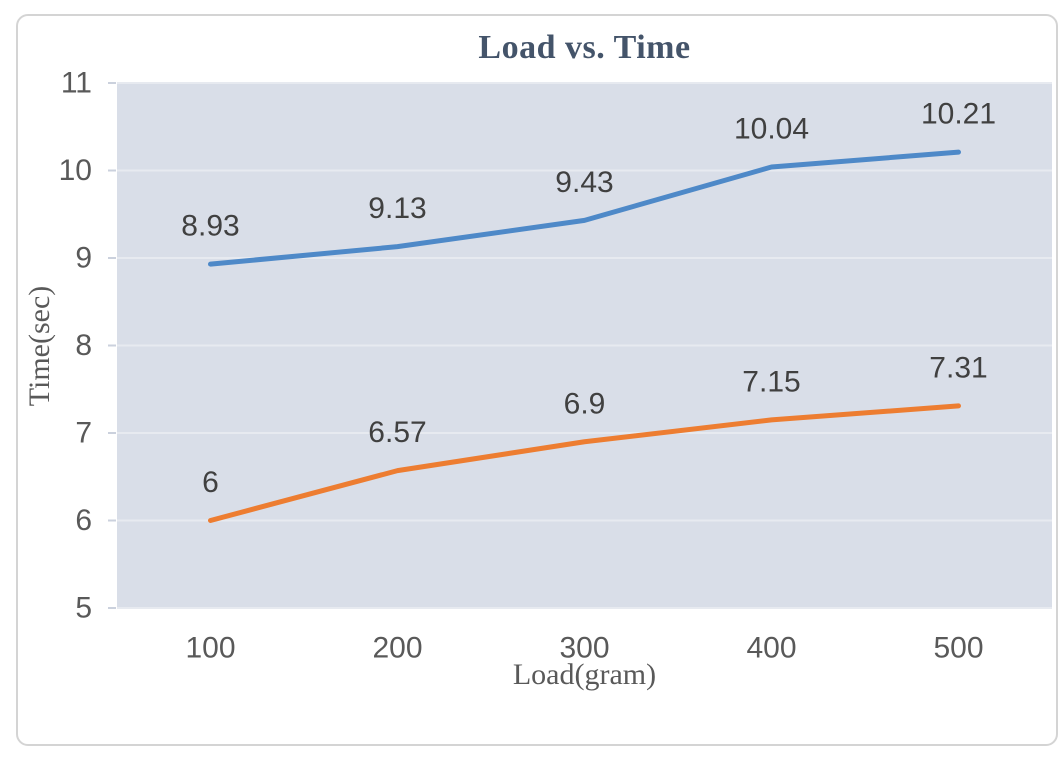  Describe the element at coordinates (584, 648) in the screenshot. I see `x-tick-label: 300` at that location.